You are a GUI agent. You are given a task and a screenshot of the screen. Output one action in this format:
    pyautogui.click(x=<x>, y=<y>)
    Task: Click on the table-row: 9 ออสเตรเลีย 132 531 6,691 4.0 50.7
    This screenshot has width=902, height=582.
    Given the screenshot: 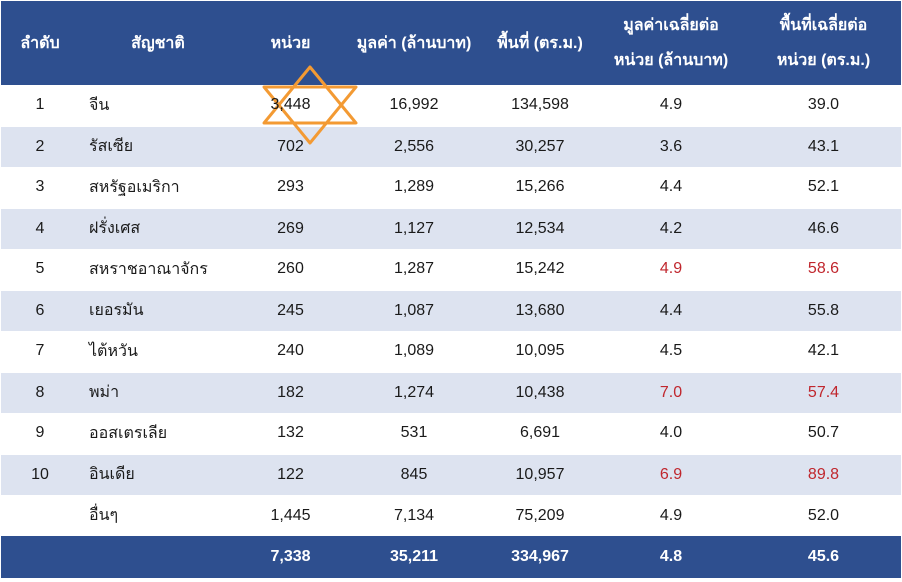 What is the action you would take?
    pyautogui.click(x=451, y=433)
    